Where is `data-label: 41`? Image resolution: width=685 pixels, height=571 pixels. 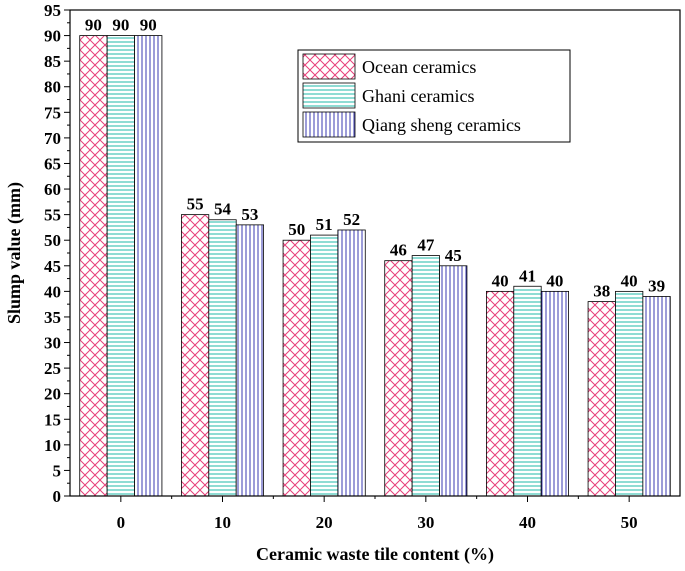 data-label: 41 is located at coordinates (527, 275).